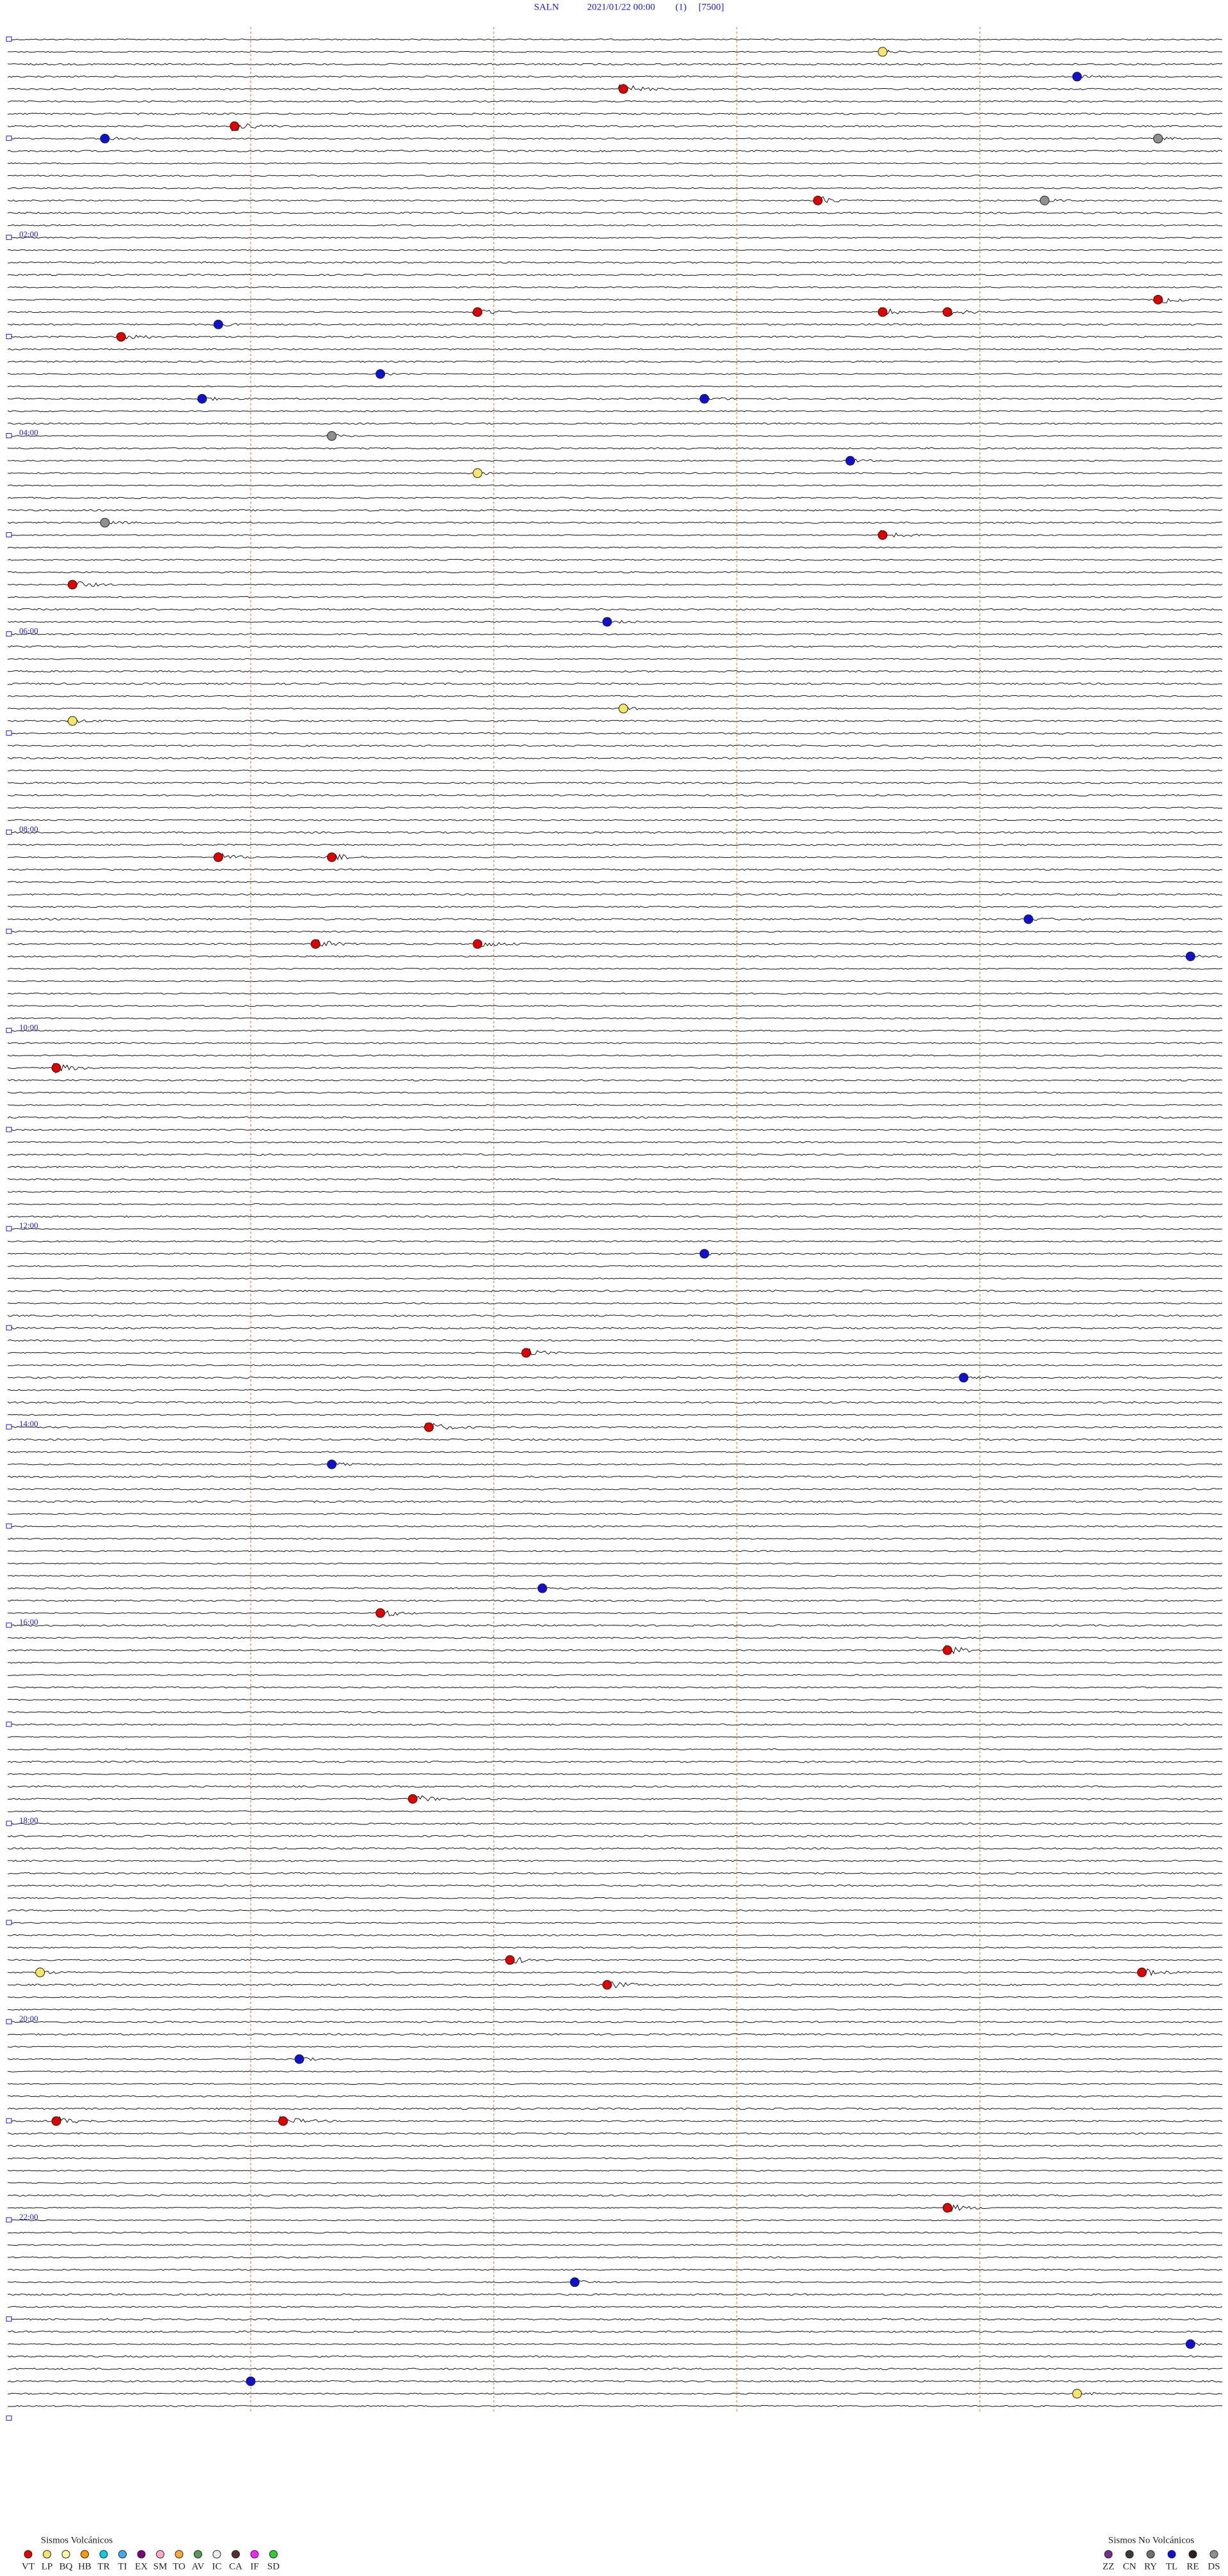 The height and width of the screenshot is (2576, 1228). Describe the element at coordinates (198, 2566) in the screenshot. I see `legend-label: AV` at that location.